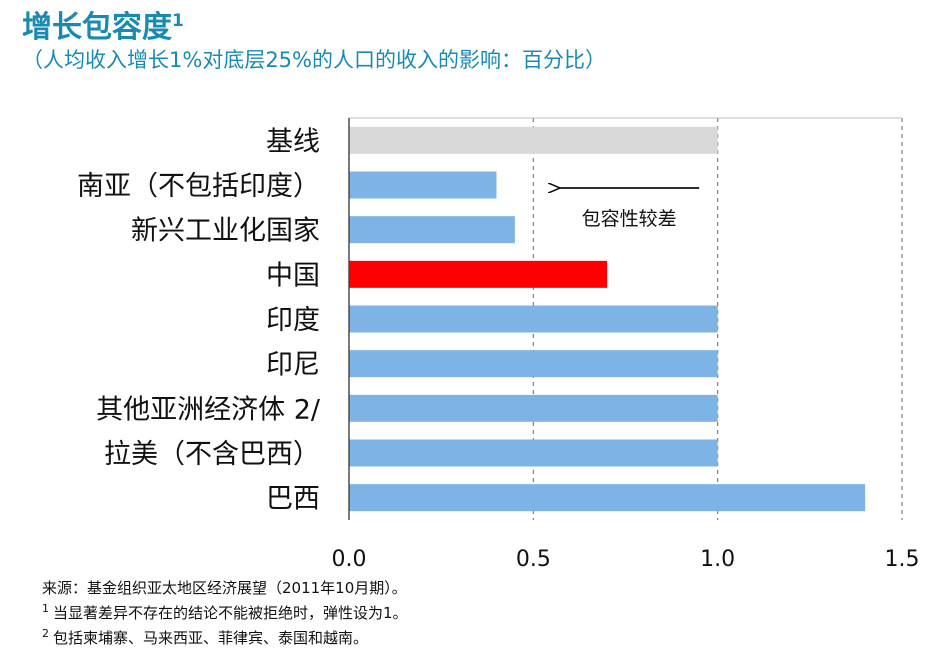 This screenshot has height=651, width=950. I want to click on x-tick-label-1: 0.5, so click(533, 559).